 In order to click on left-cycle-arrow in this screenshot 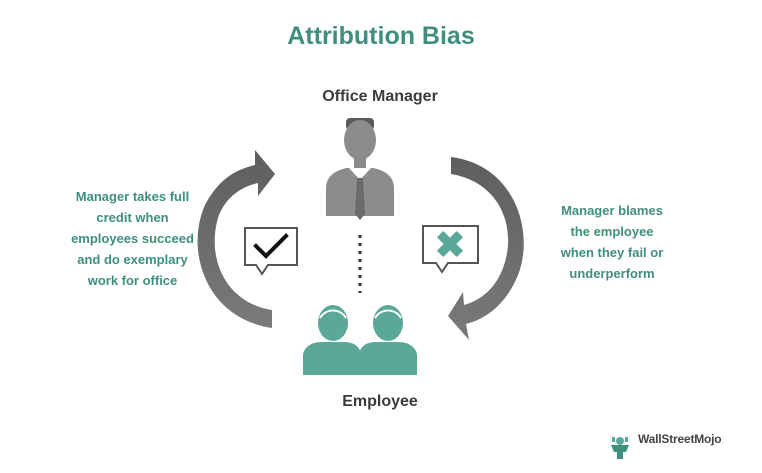, I will do `click(236, 239)`.